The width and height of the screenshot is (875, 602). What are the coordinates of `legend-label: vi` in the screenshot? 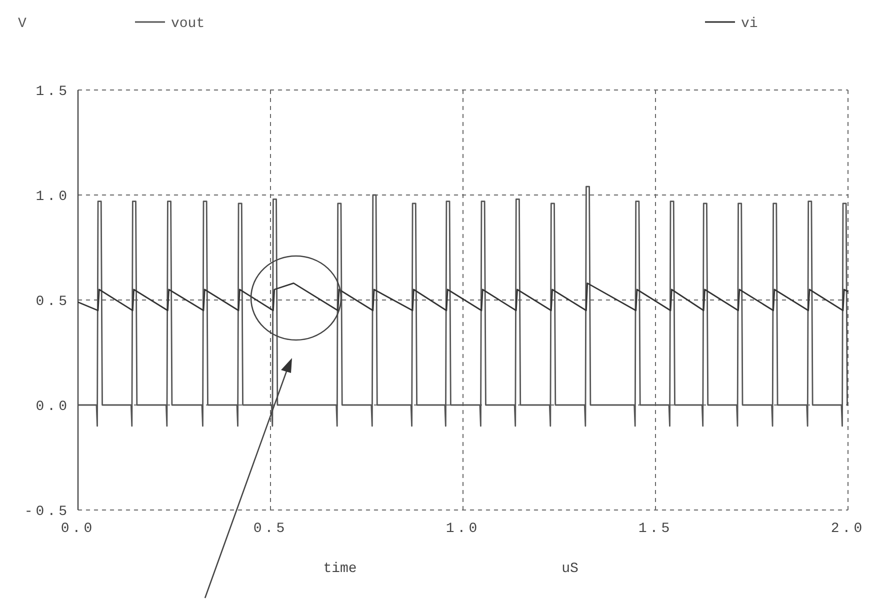 It's located at (749, 24).